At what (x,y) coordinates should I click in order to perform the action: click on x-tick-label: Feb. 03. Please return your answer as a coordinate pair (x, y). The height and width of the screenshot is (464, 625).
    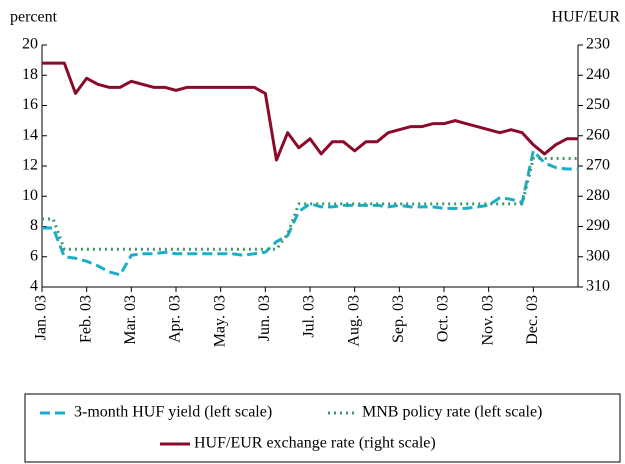
    Looking at the image, I should click on (85, 319).